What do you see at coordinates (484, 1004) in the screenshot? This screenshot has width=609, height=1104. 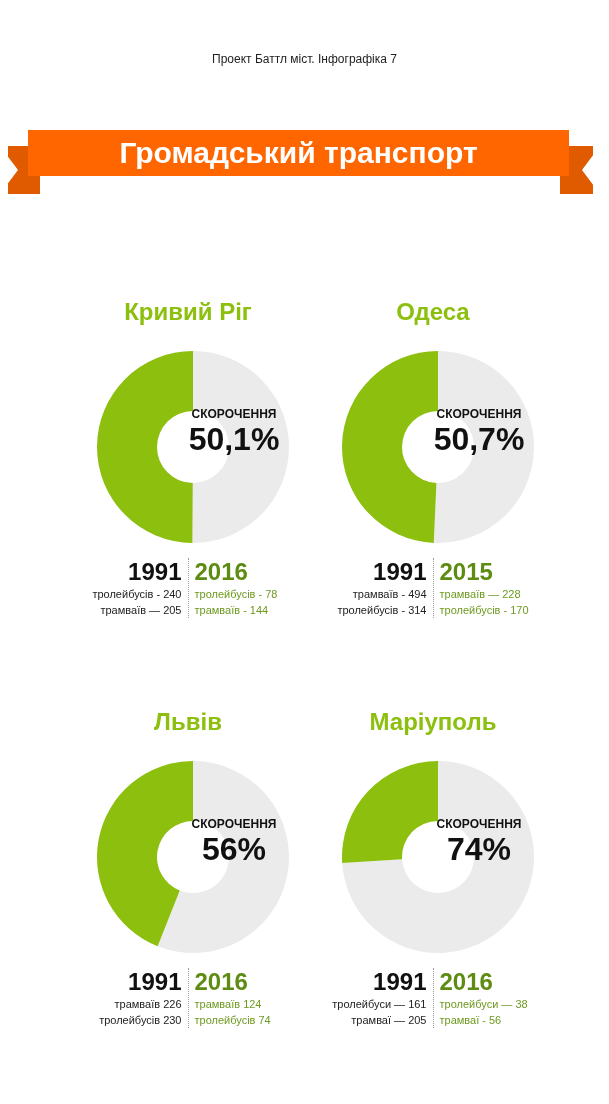 I see `text: тролейбуси — 38` at bounding box center [484, 1004].